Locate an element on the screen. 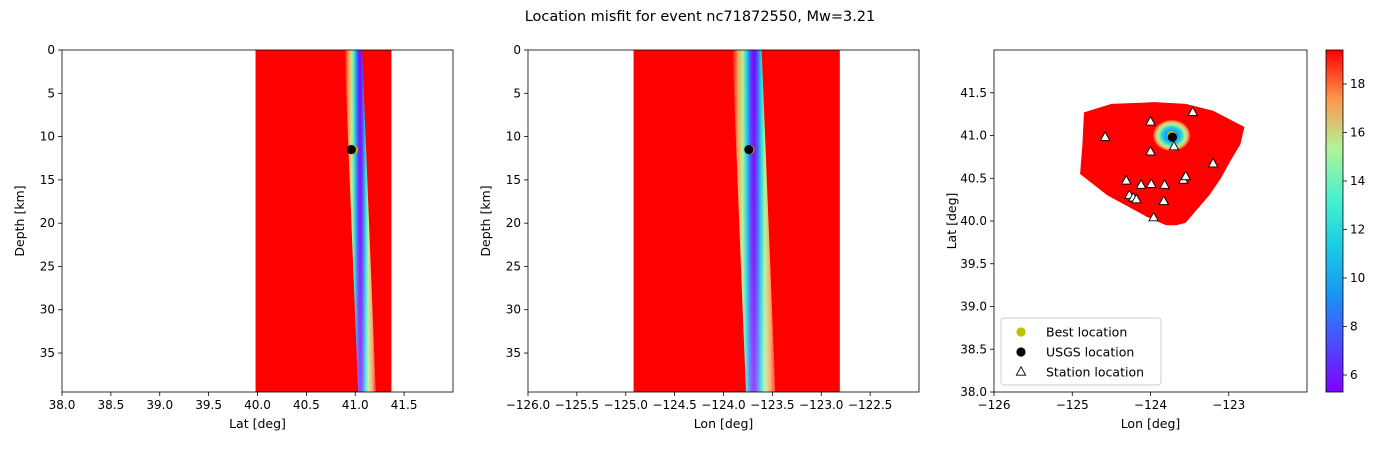  x-tick-label: −126.0 is located at coordinates (528, 405).